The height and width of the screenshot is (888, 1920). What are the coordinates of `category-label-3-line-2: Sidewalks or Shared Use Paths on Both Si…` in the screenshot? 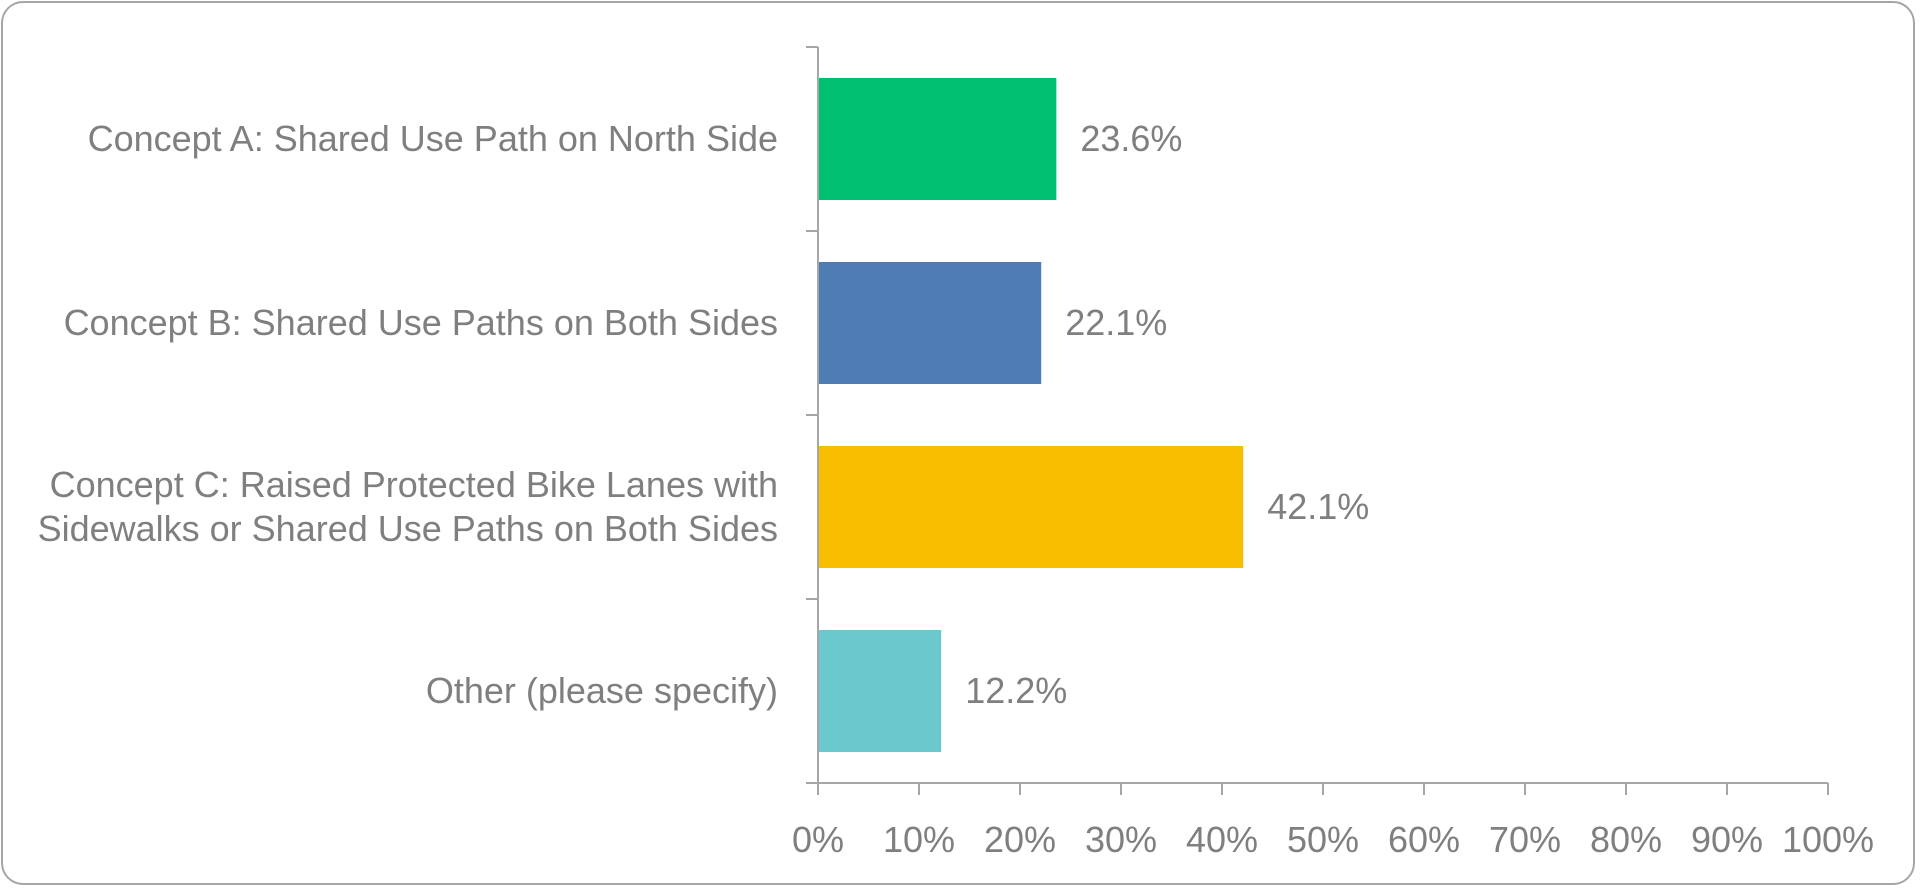 It's located at (408, 528).